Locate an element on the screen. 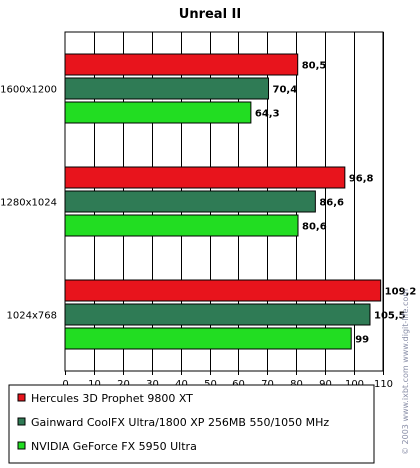  data-label: 105,5 is located at coordinates (390, 316).